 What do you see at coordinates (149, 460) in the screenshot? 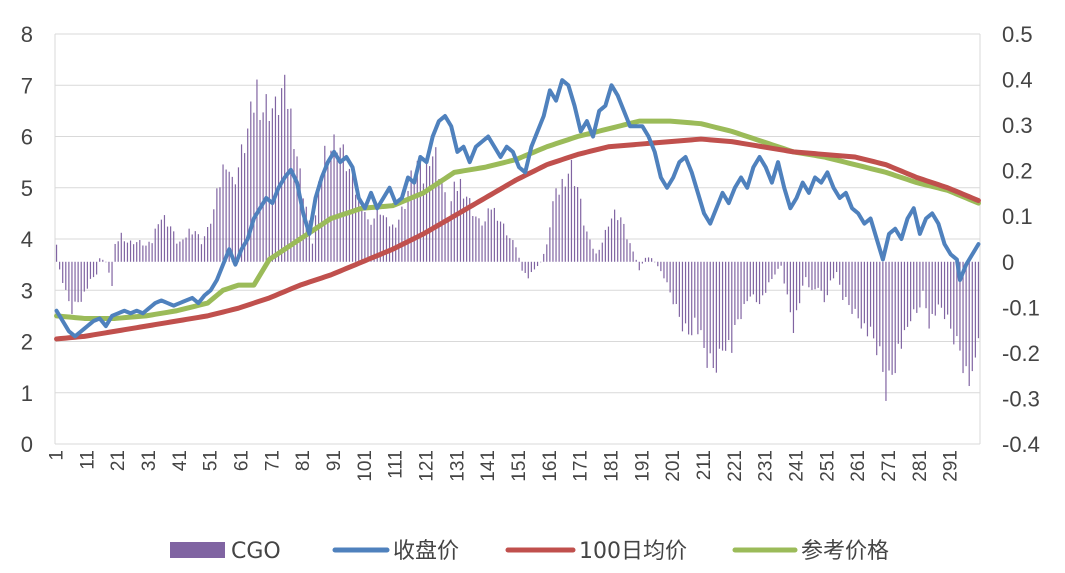
I see `x-tick-label: 31` at bounding box center [149, 460].